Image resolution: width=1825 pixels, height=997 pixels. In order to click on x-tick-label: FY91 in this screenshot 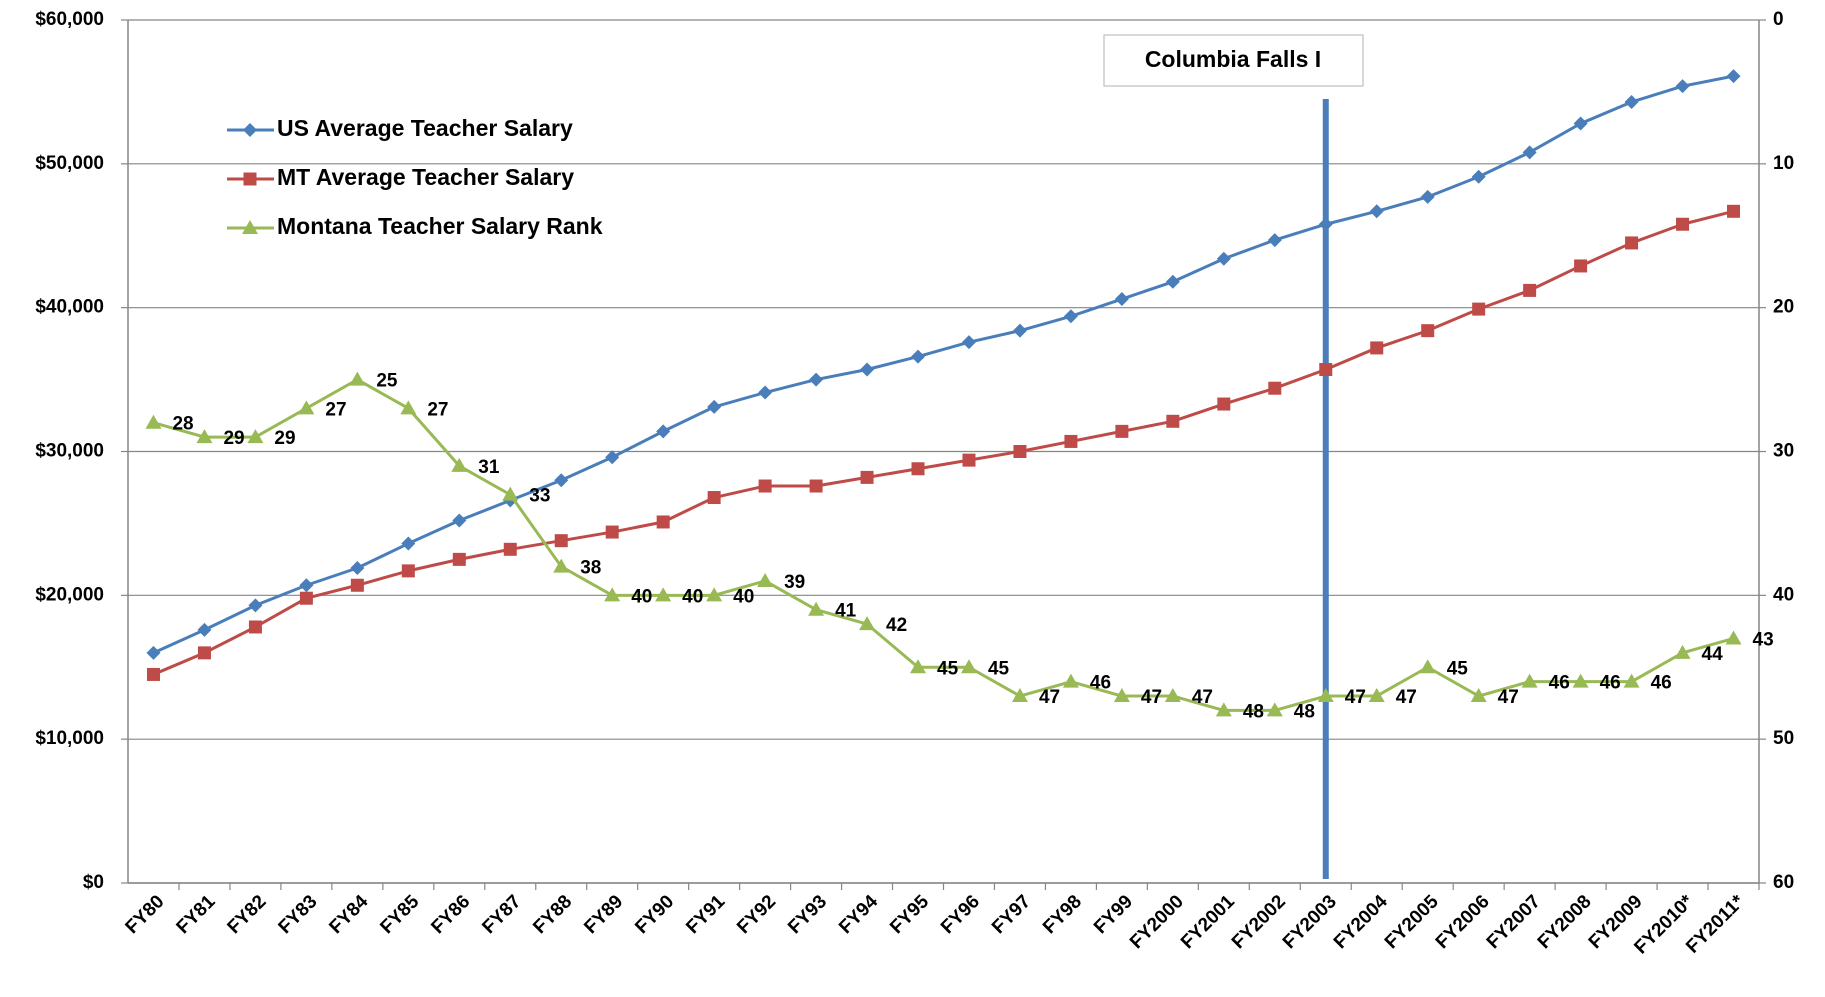, I will do `click(705, 914)`.